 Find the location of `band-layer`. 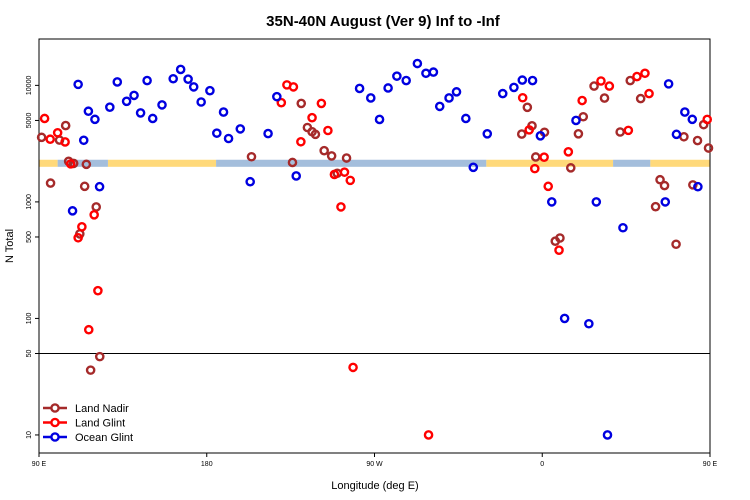

band-layer is located at coordinates (374, 163).